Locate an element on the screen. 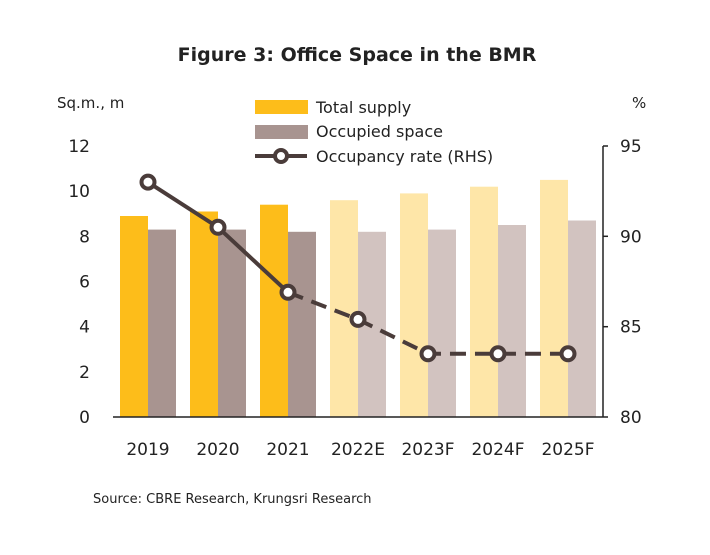 Image resolution: width=710 pixels, height=555 pixels. legend-swatch-occupied-space is located at coordinates (281, 132).